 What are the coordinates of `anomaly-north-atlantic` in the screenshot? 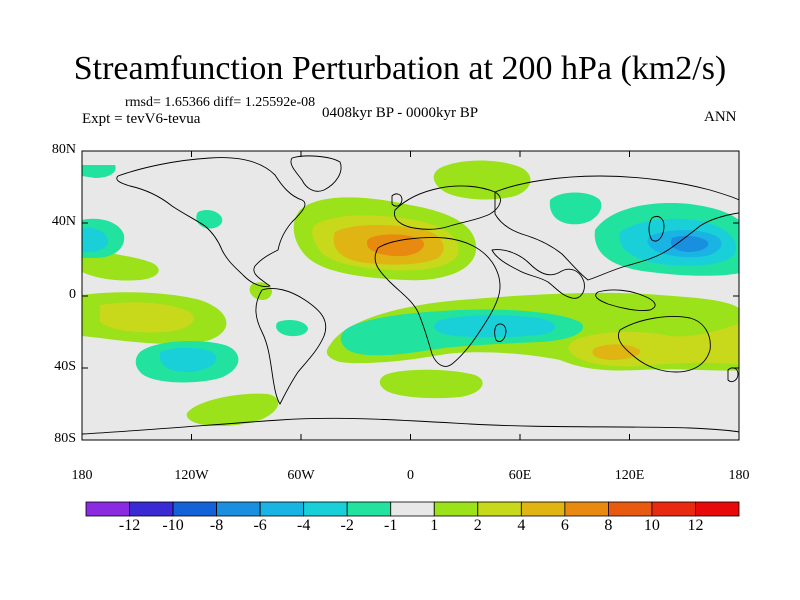 It's located at (209, 219).